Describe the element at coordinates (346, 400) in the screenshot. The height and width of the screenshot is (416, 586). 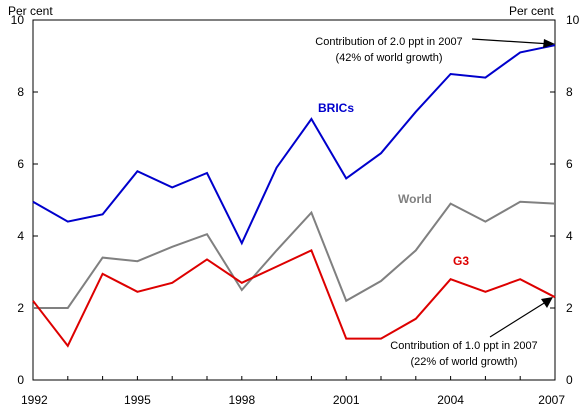
I see `x-tick-label: 2001` at that location.